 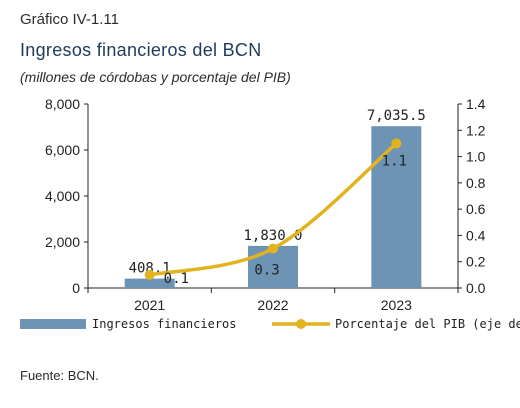 I want to click on left-axis-tick-label: 6,000, so click(x=62, y=150).